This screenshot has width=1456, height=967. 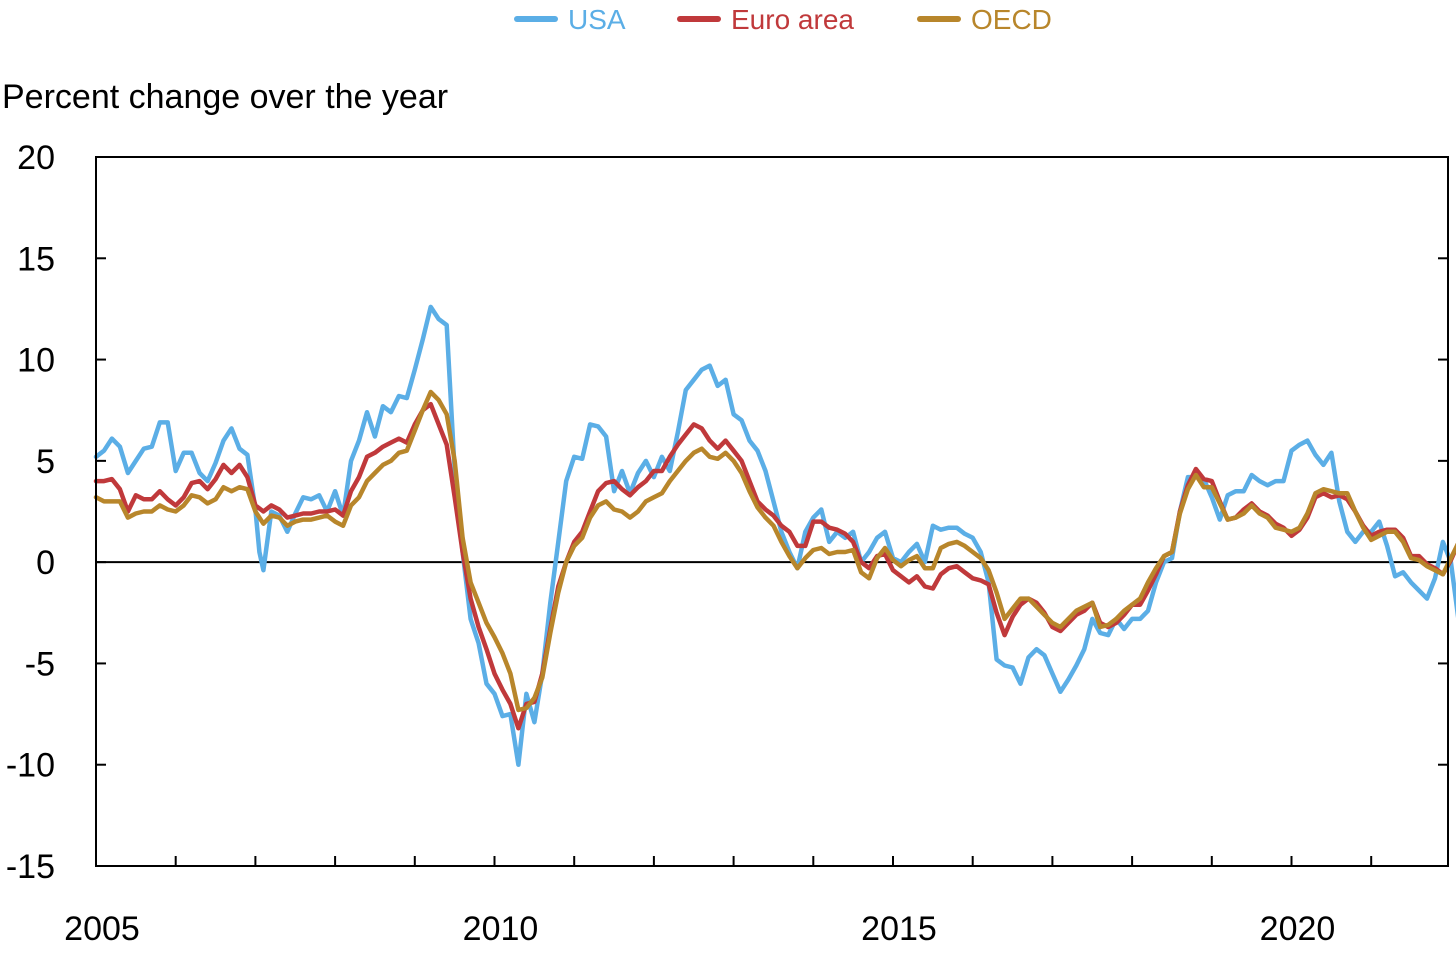 What do you see at coordinates (40, 664) in the screenshot?
I see `y-tick-label: -5` at bounding box center [40, 664].